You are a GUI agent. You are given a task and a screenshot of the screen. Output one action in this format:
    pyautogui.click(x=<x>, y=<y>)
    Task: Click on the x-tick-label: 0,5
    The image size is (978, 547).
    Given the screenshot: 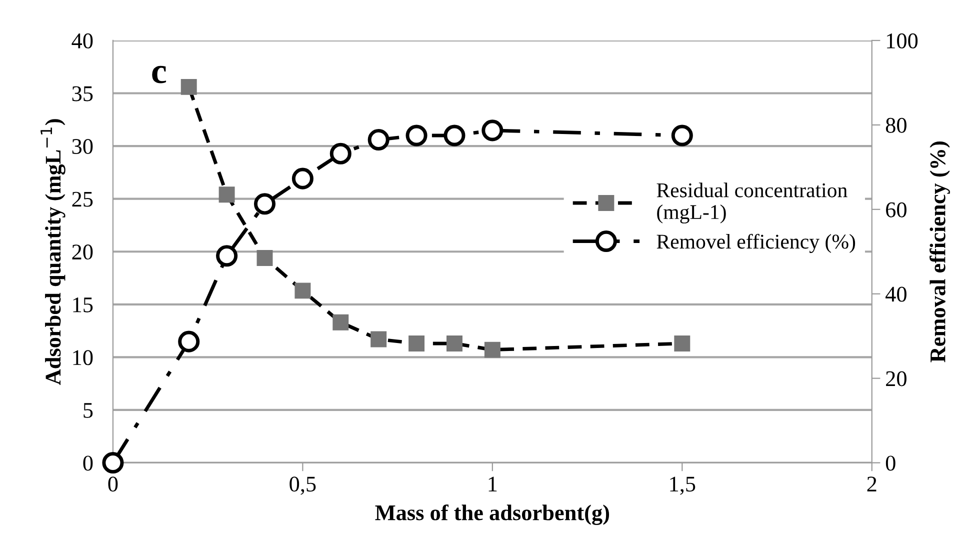 What is the action you would take?
    pyautogui.click(x=303, y=485)
    